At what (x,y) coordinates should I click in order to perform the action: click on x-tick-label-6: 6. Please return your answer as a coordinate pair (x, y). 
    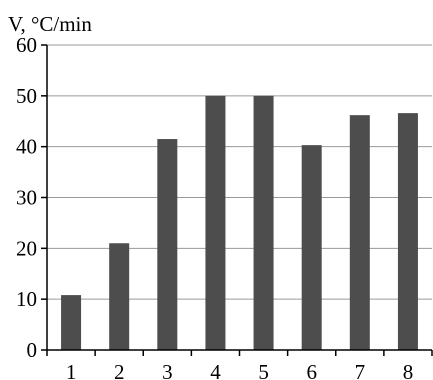
    Looking at the image, I should click on (311, 370).